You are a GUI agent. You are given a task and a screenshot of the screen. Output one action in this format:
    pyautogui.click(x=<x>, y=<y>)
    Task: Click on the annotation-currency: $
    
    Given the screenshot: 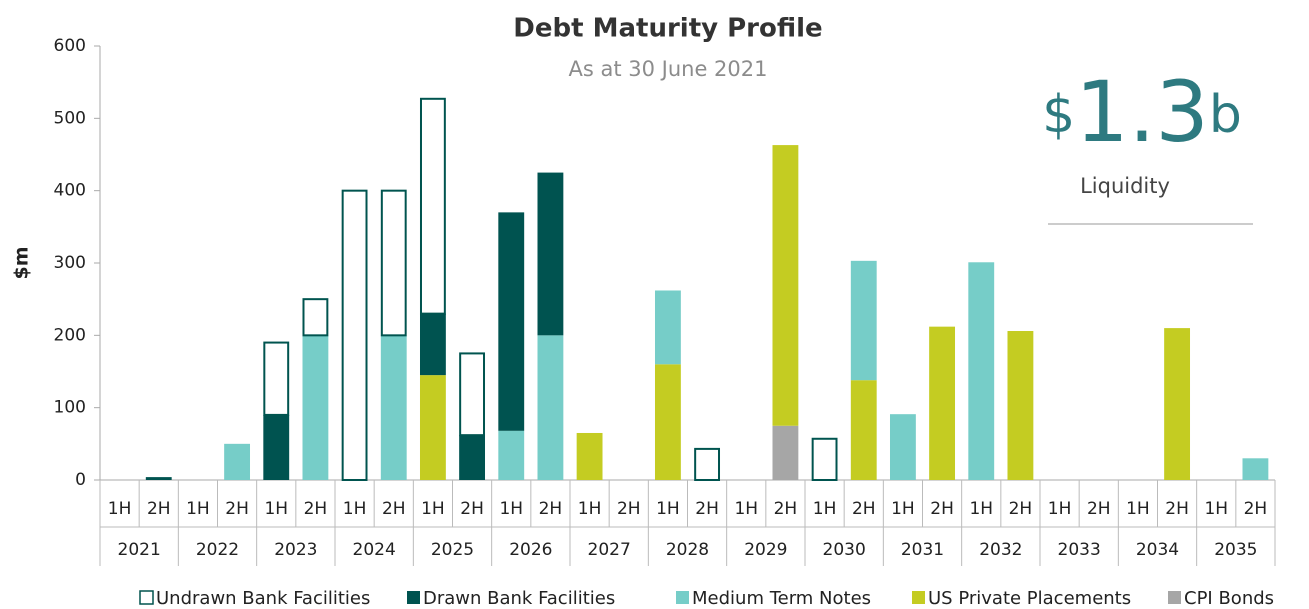 What is the action you would take?
    pyautogui.click(x=1058, y=115)
    